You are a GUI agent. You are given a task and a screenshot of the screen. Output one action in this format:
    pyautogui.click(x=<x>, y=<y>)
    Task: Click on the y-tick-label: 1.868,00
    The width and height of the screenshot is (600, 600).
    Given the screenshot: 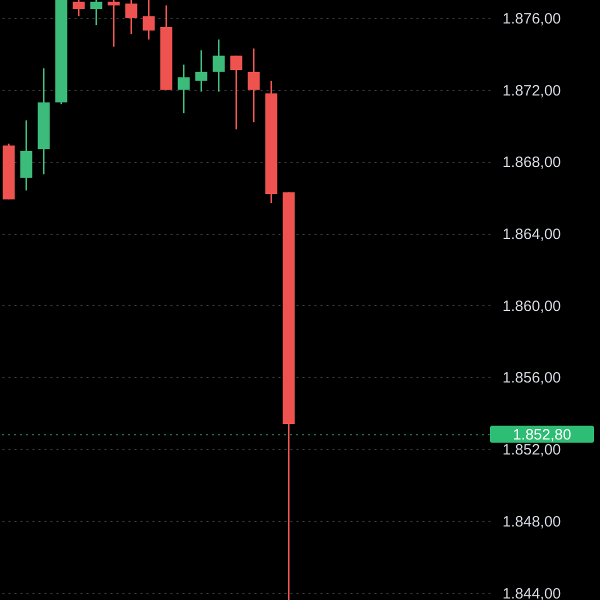 What is the action you would take?
    pyautogui.click(x=531, y=163)
    